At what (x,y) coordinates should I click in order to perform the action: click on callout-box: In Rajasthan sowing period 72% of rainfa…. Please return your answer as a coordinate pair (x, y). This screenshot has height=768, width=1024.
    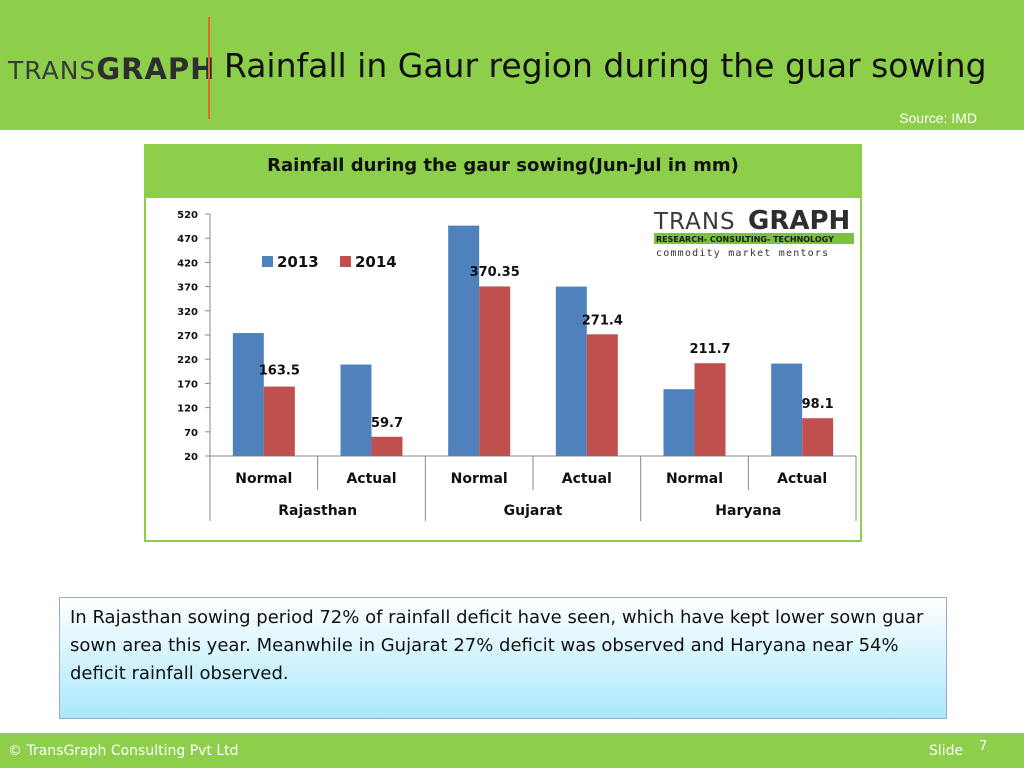
    Looking at the image, I should click on (503, 658).